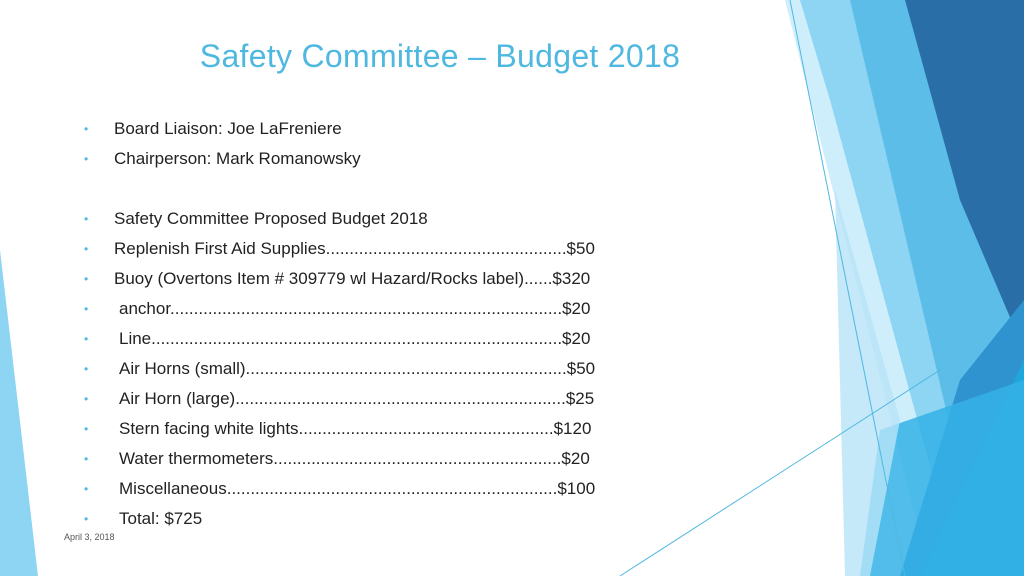 This screenshot has width=1024, height=576. What do you see at coordinates (440, 56) in the screenshot?
I see `slide-title: Safety Committee – Budget 2018` at bounding box center [440, 56].